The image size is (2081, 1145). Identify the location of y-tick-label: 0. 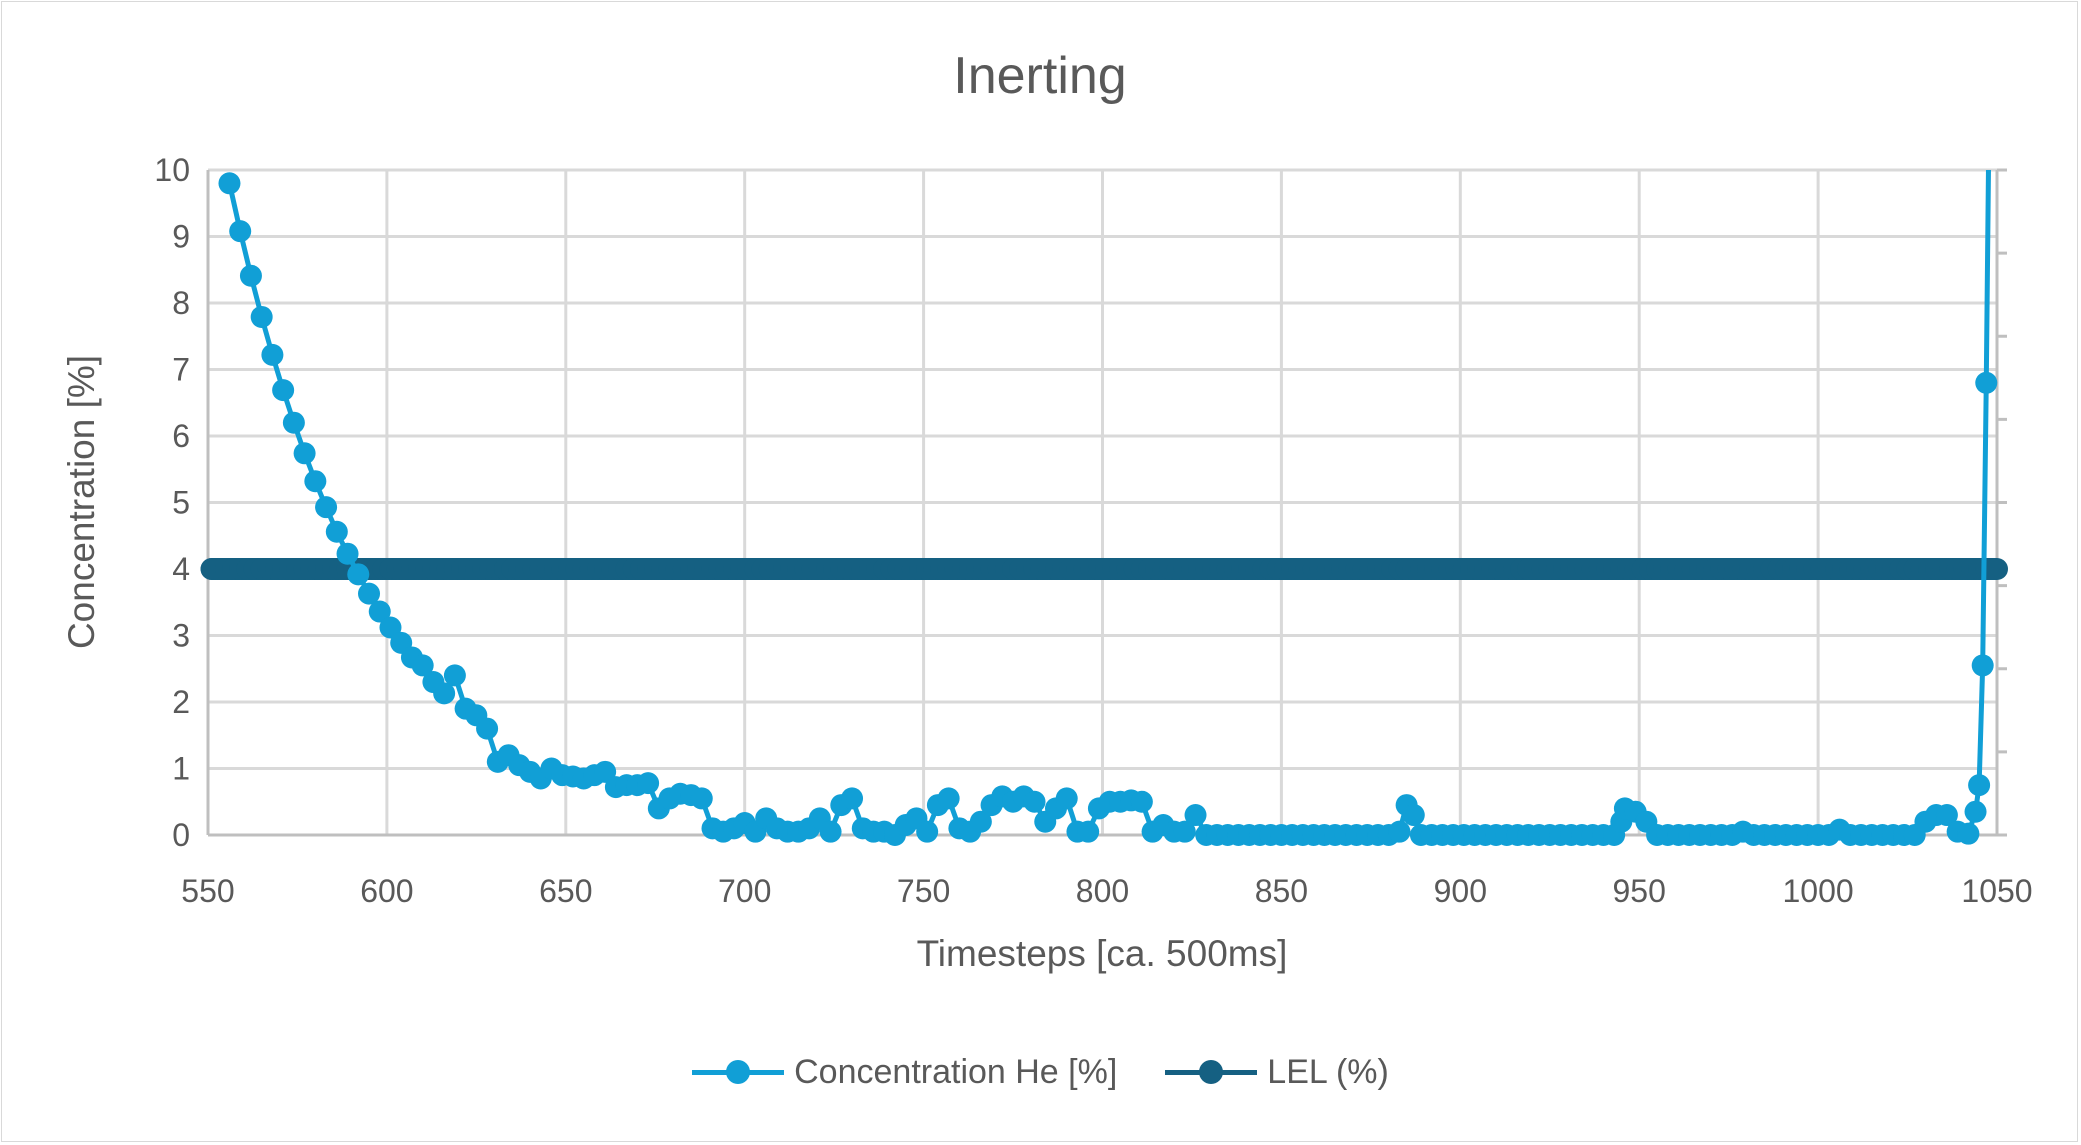
(181, 835).